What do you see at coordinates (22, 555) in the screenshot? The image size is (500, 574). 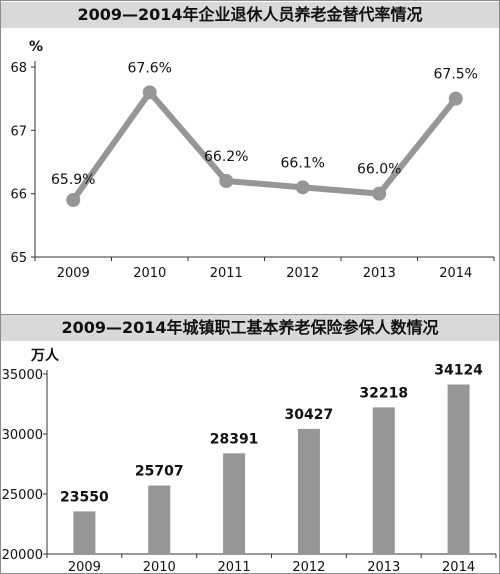 I see `y-tick-label: 20000` at bounding box center [22, 555].